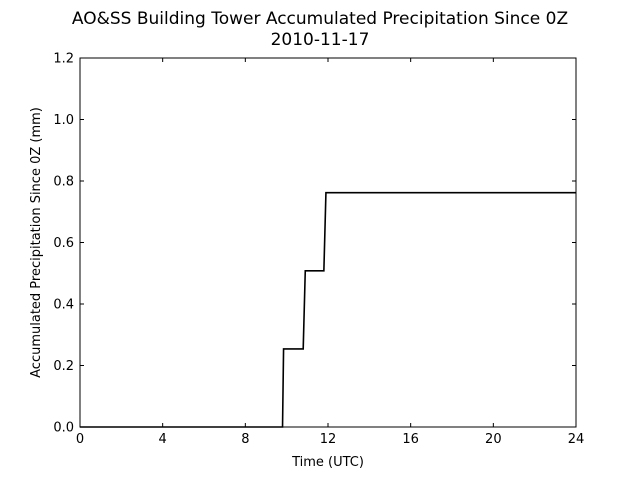  I want to click on y-tick-label: 1.2, so click(63, 59).